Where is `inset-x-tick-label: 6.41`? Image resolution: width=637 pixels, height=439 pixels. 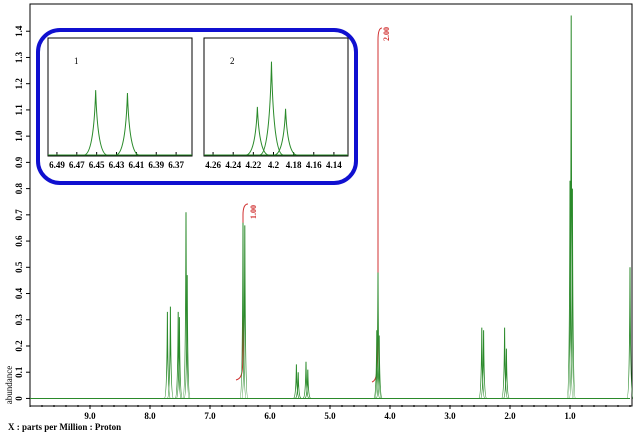
inset-x-tick-label: 6.41 is located at coordinates (137, 165).